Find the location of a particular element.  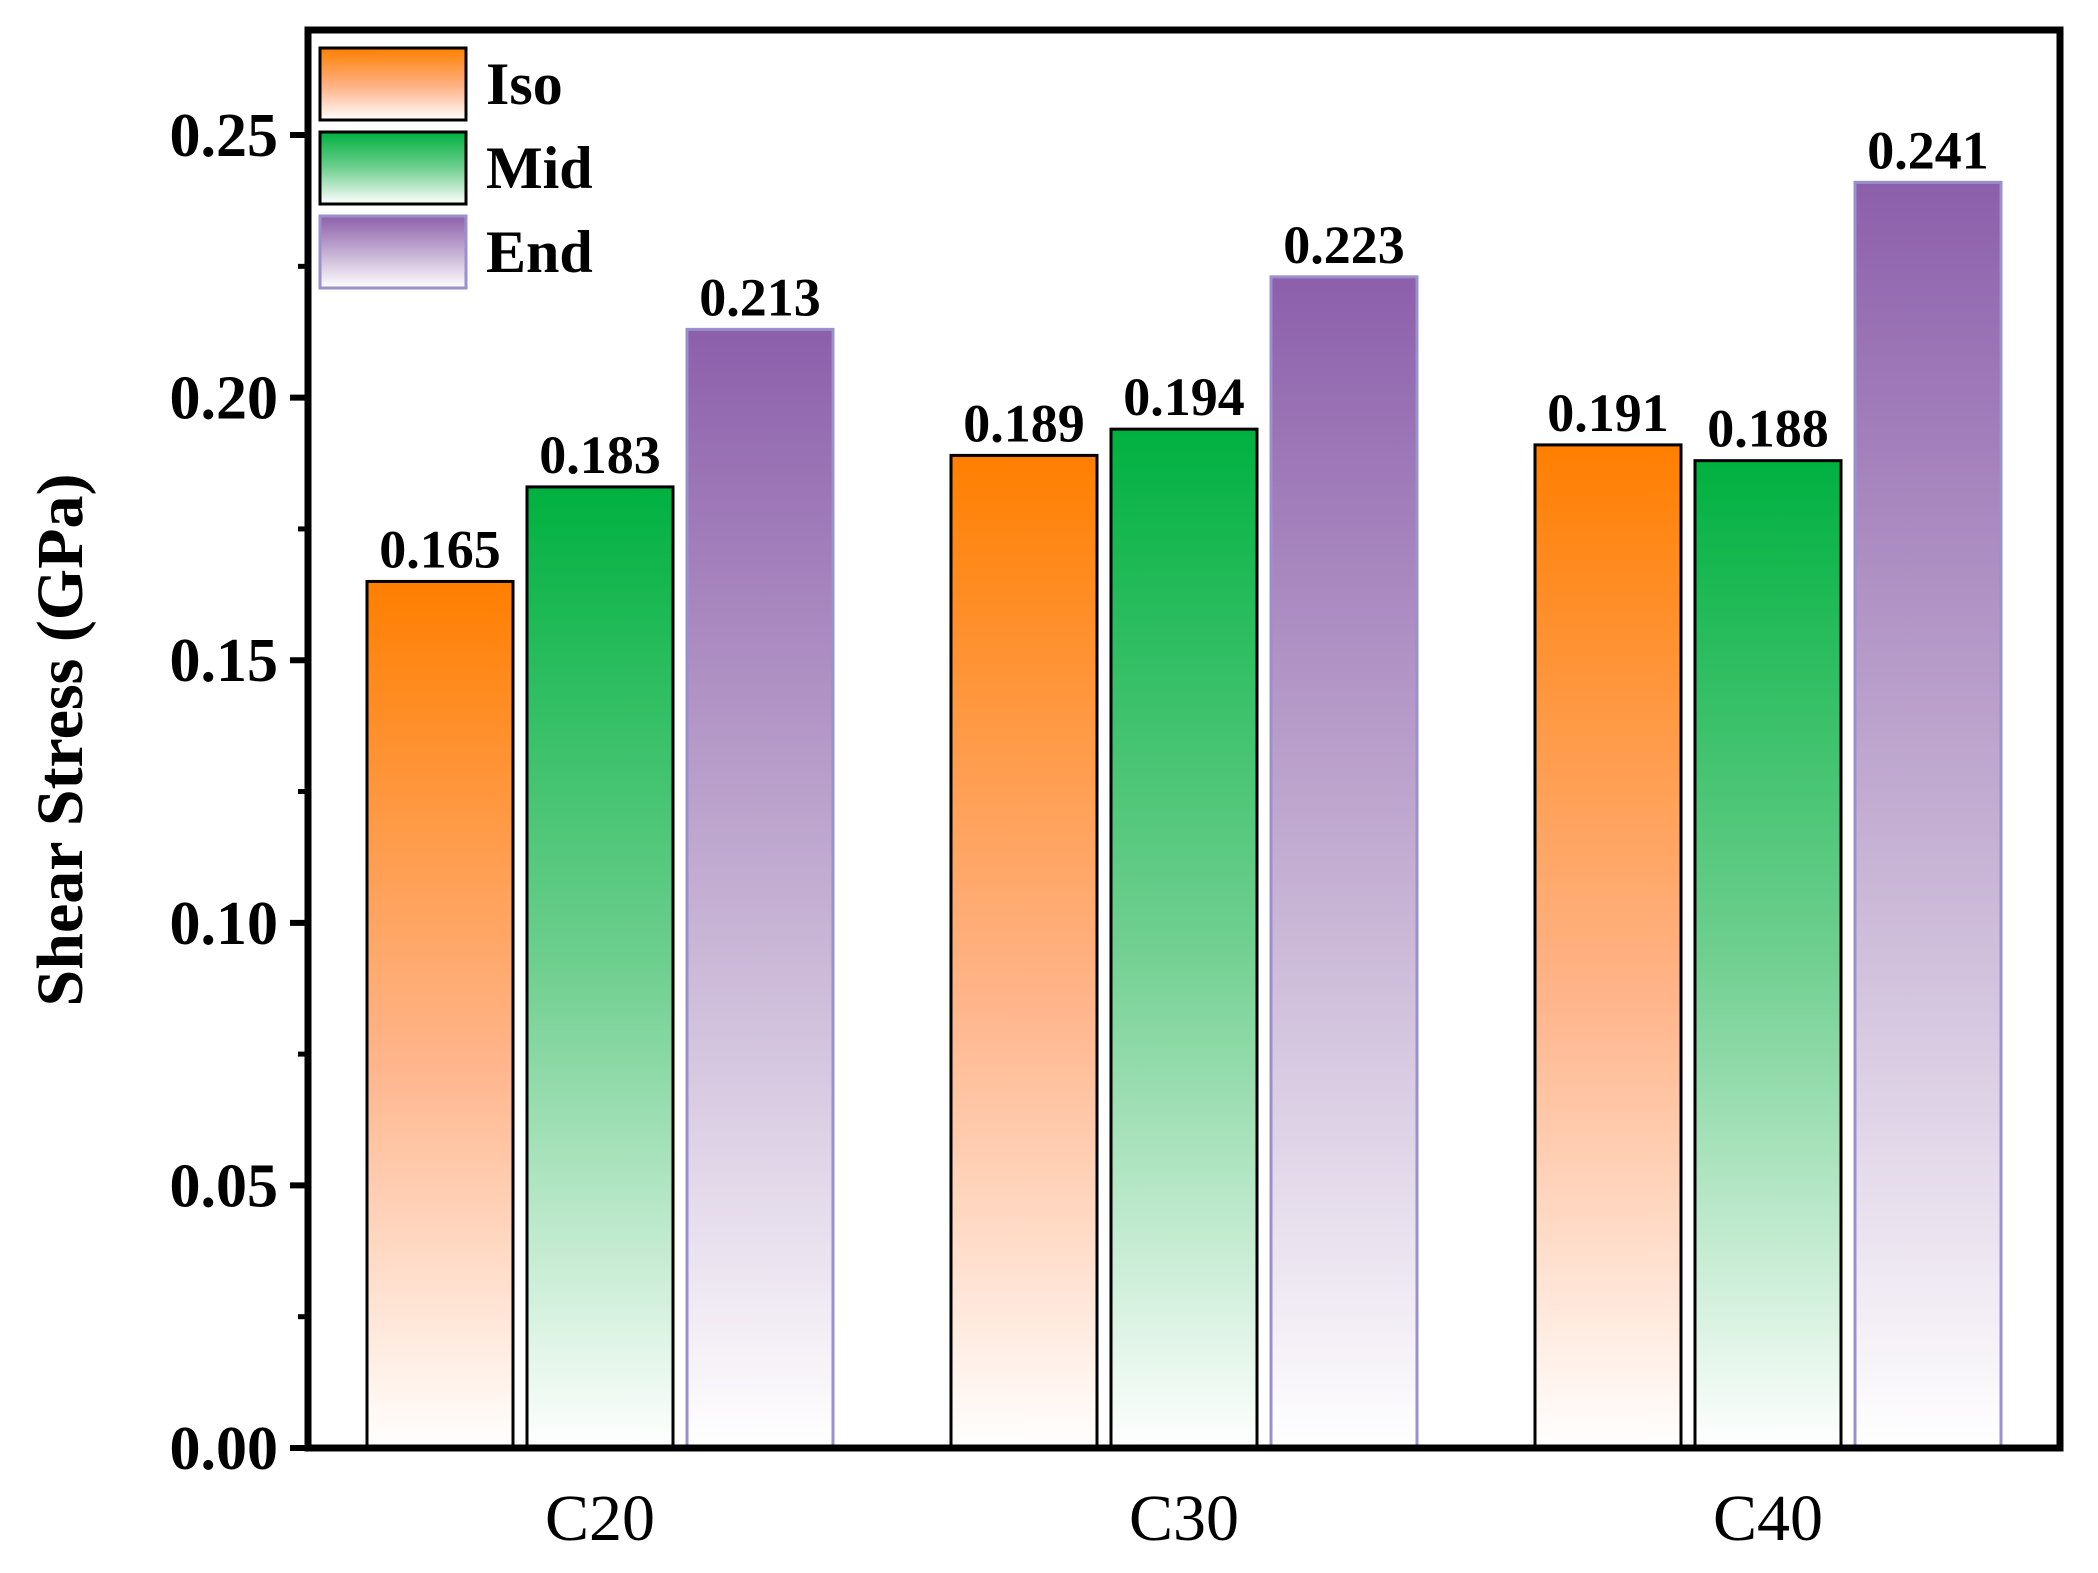

data-label-end-c30: 0.223 is located at coordinates (1344, 245).